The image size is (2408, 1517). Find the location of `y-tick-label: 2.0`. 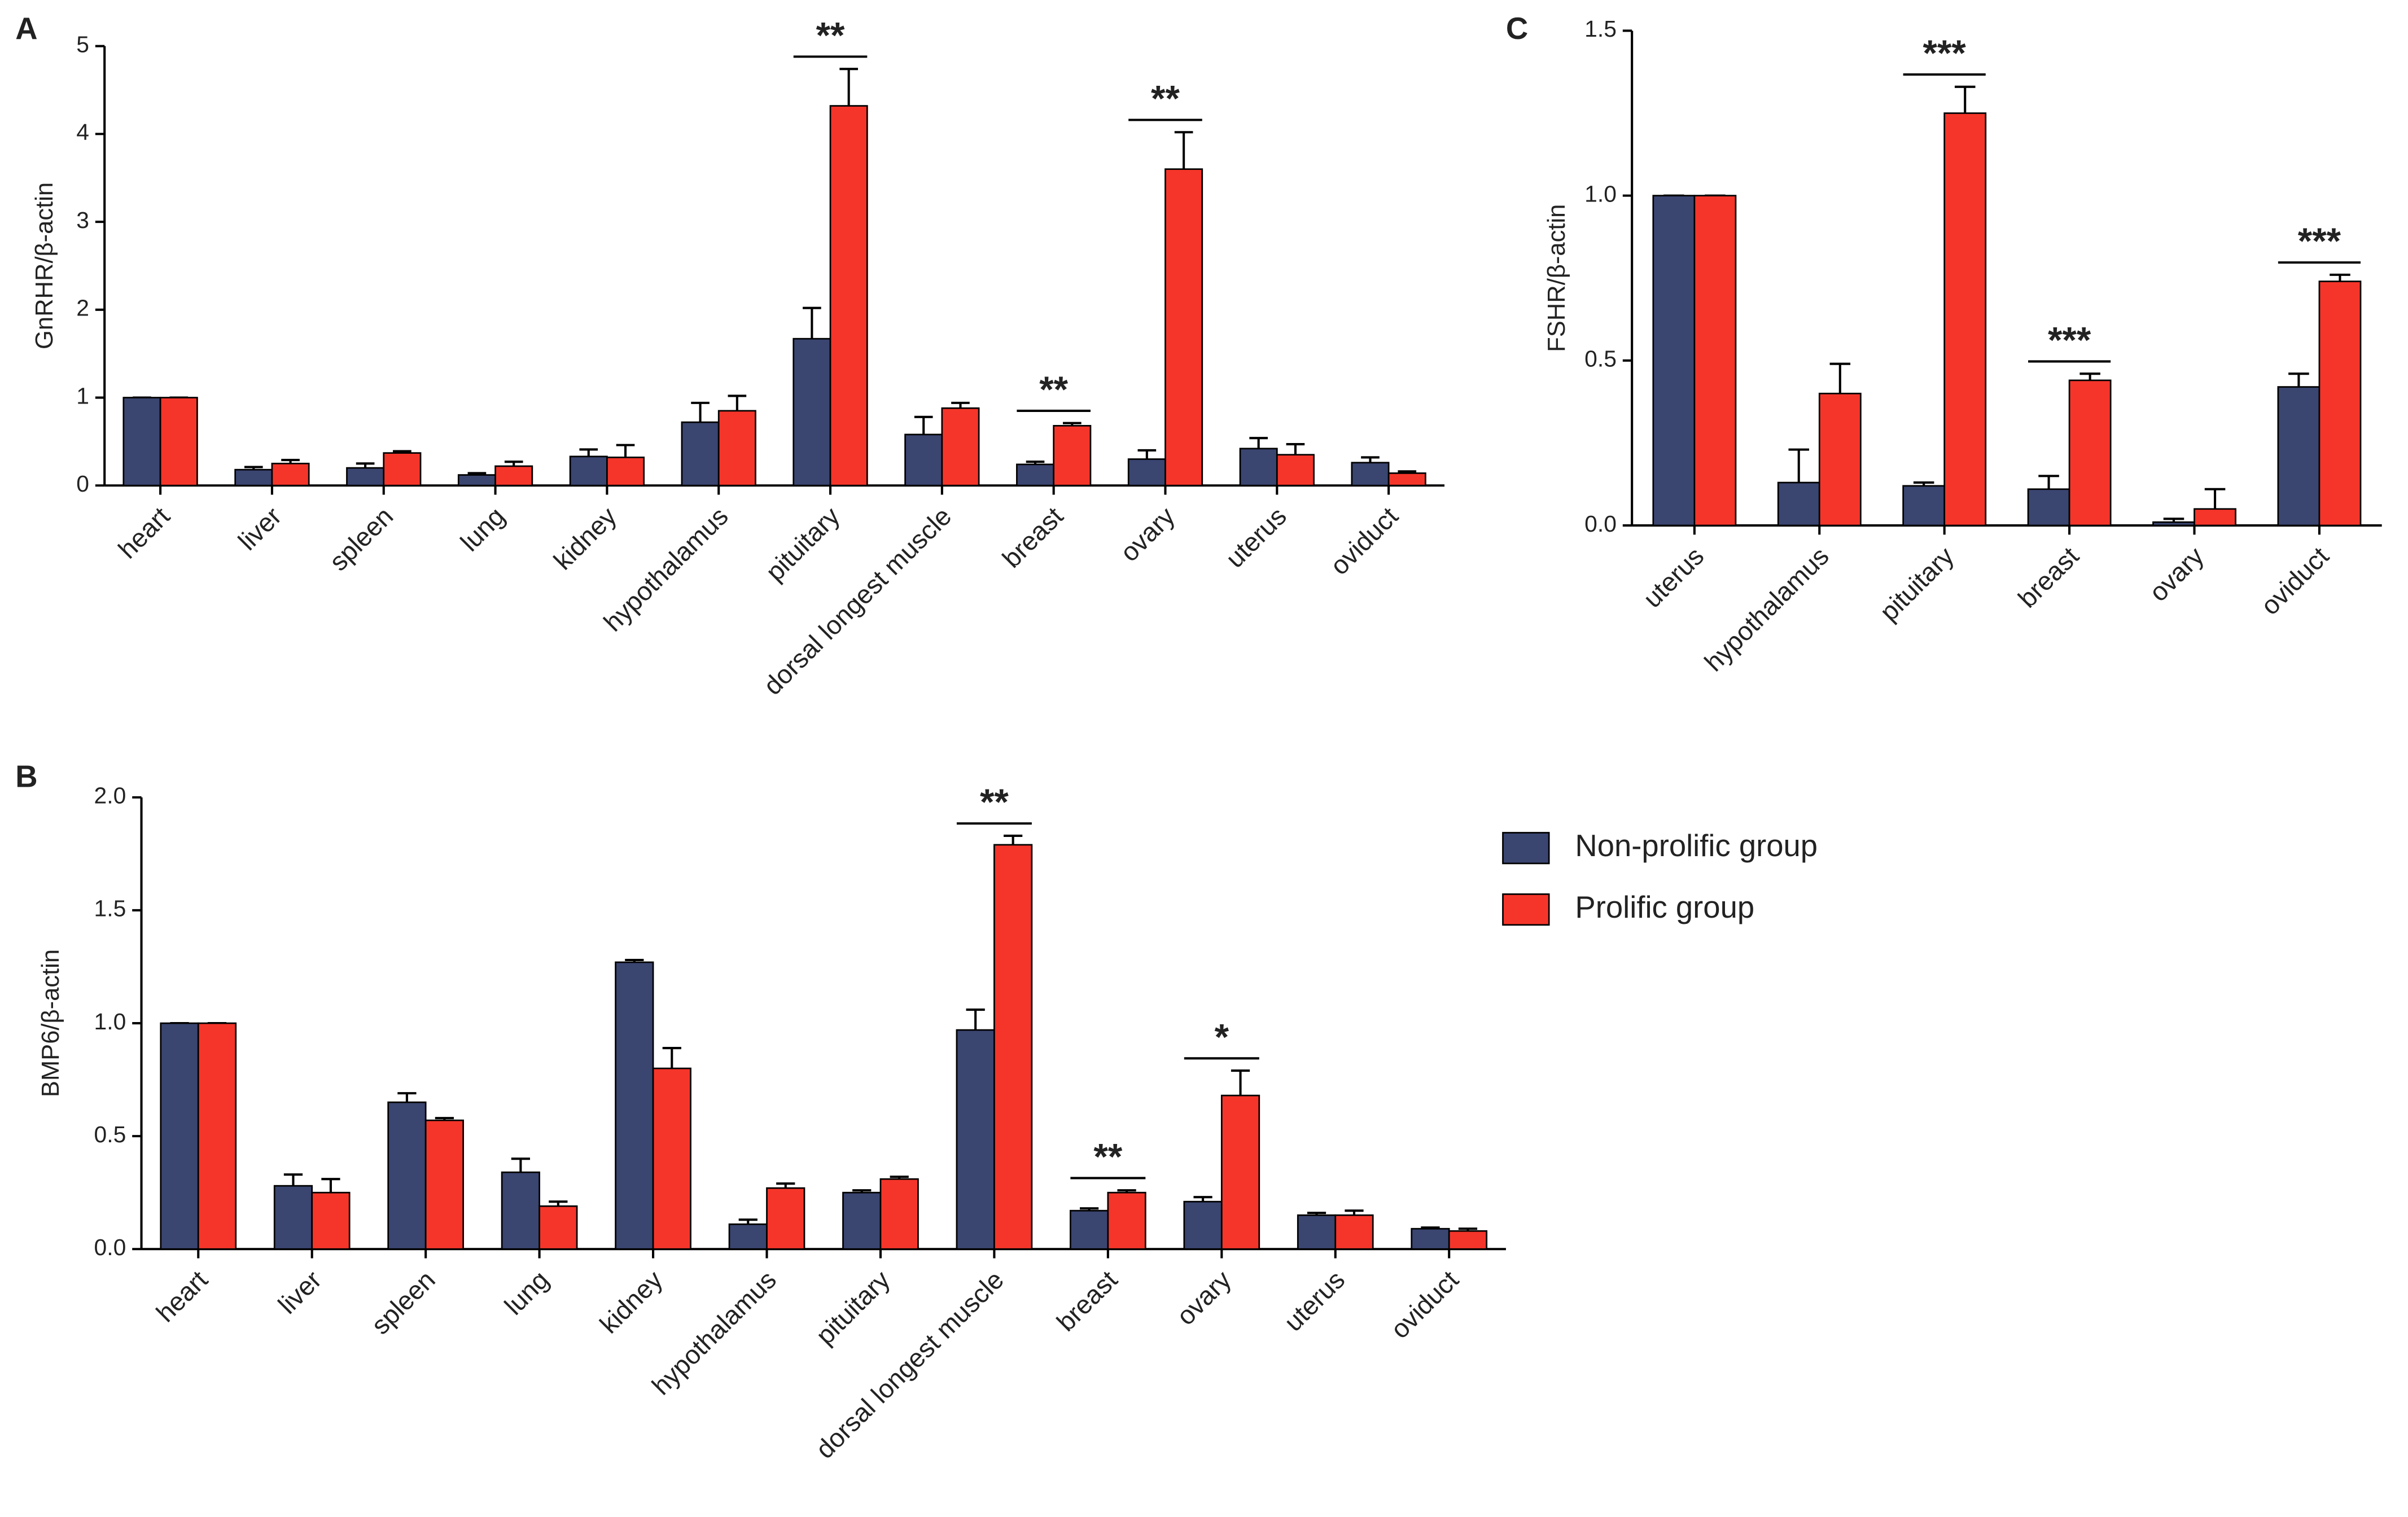

y-tick-label: 2.0 is located at coordinates (110, 796).